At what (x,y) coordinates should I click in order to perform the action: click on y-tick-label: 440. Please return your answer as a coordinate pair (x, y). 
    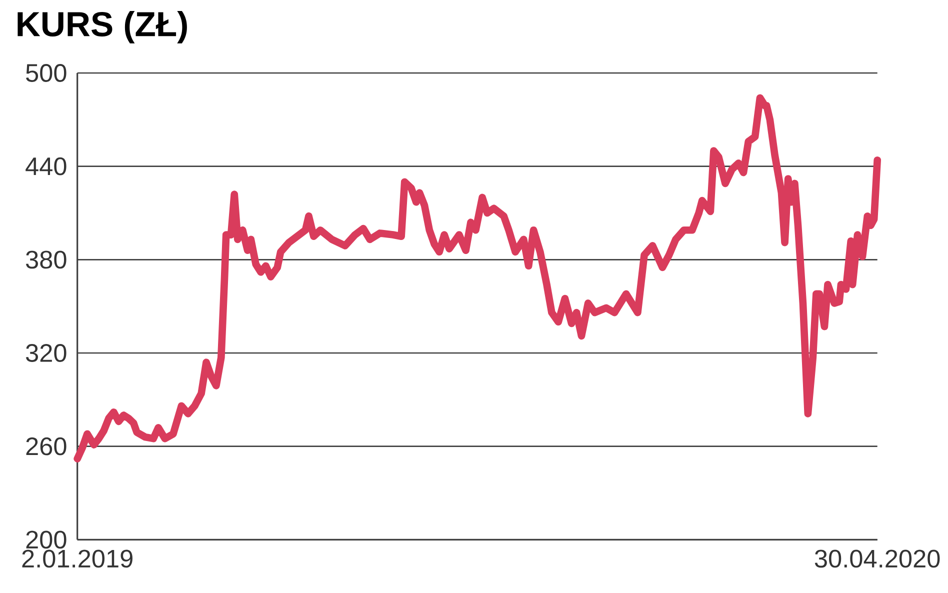
    Looking at the image, I should click on (46, 166).